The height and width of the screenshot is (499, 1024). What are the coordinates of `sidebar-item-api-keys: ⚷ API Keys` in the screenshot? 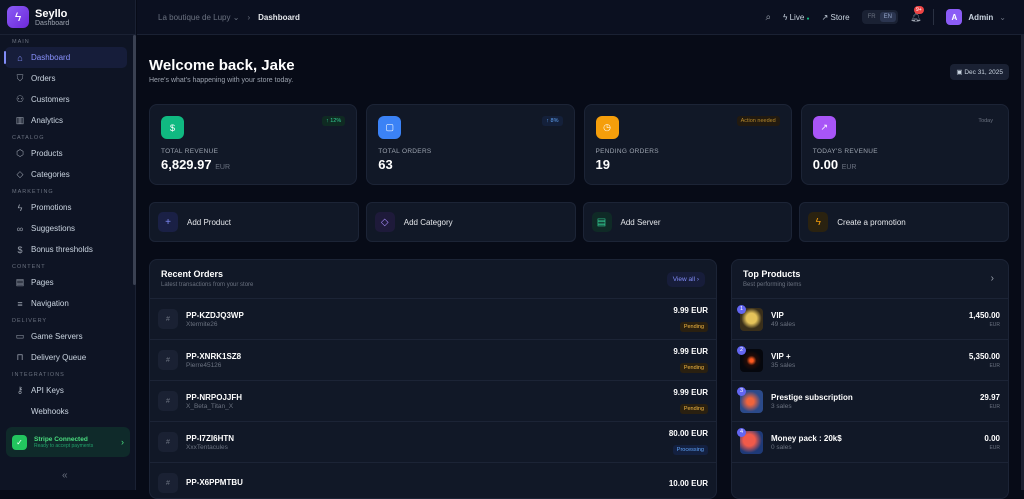 It's located at (67, 390).